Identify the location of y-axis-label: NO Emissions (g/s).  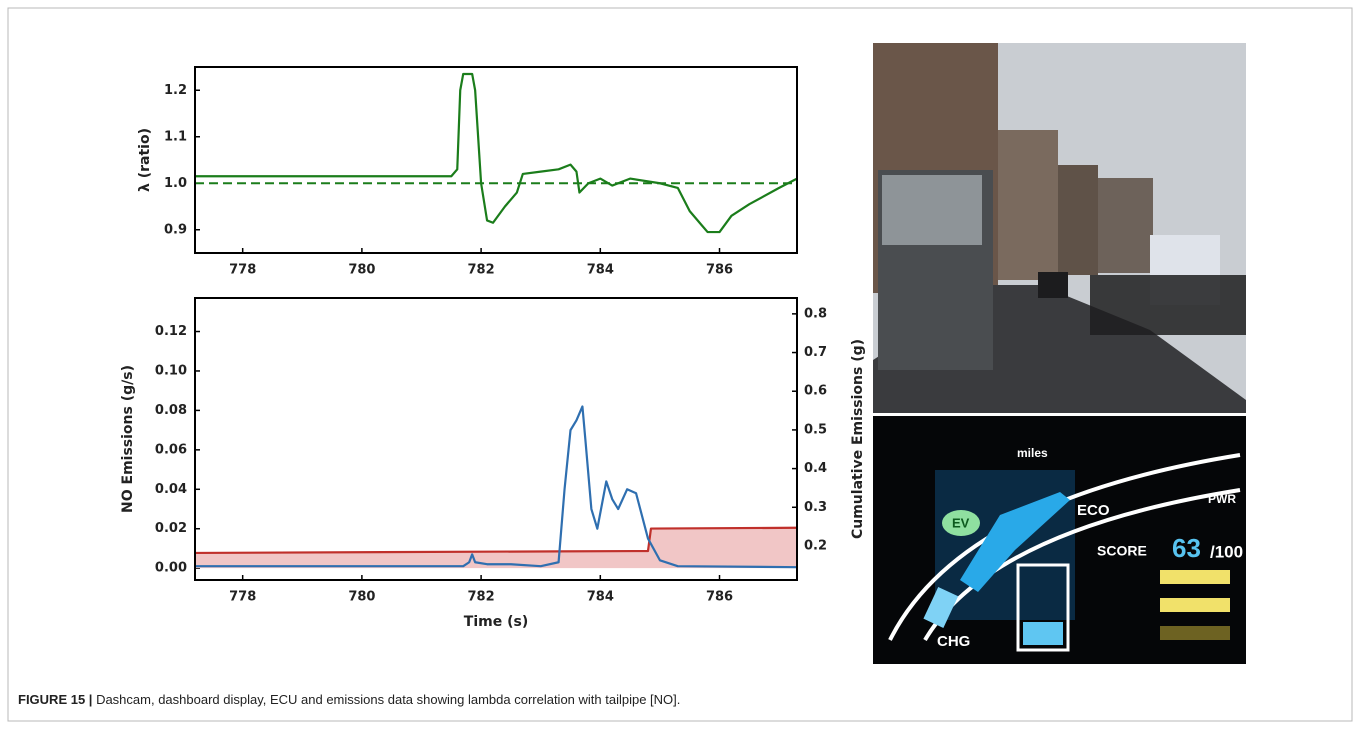
(128, 439).